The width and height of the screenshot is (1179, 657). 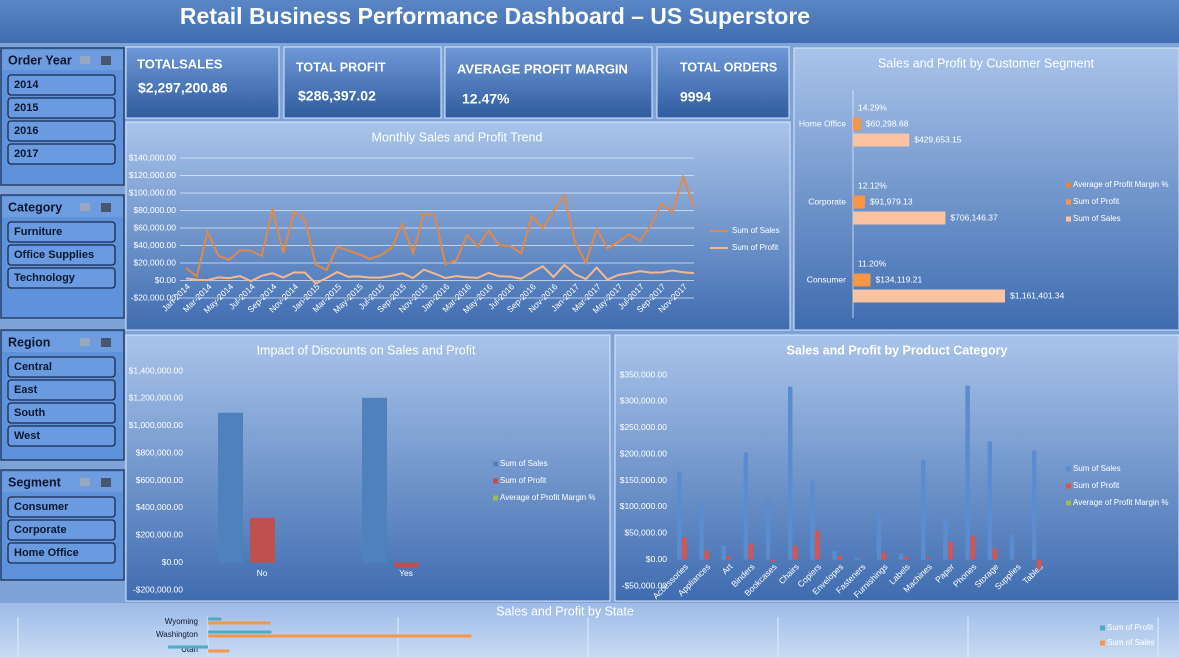 What do you see at coordinates (262, 573) in the screenshot?
I see `x-tick-label: No` at bounding box center [262, 573].